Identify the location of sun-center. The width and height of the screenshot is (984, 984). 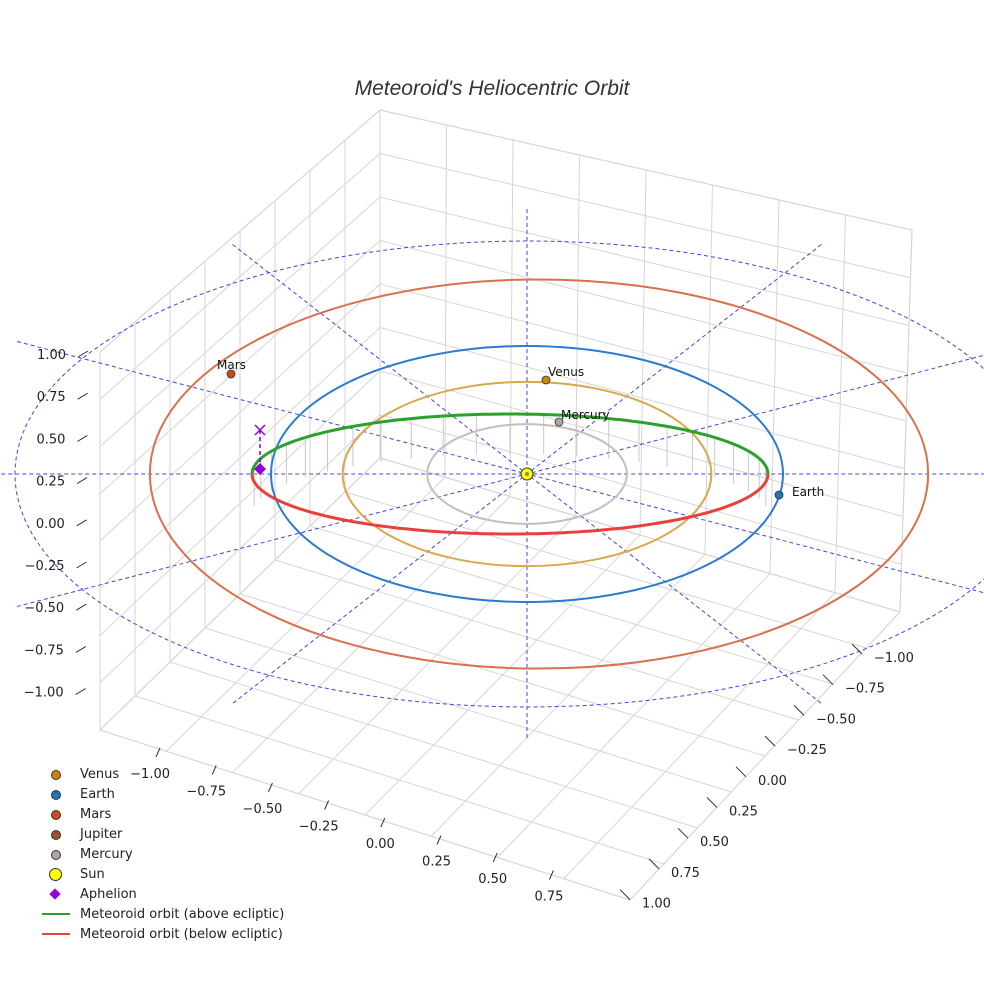
(527, 474).